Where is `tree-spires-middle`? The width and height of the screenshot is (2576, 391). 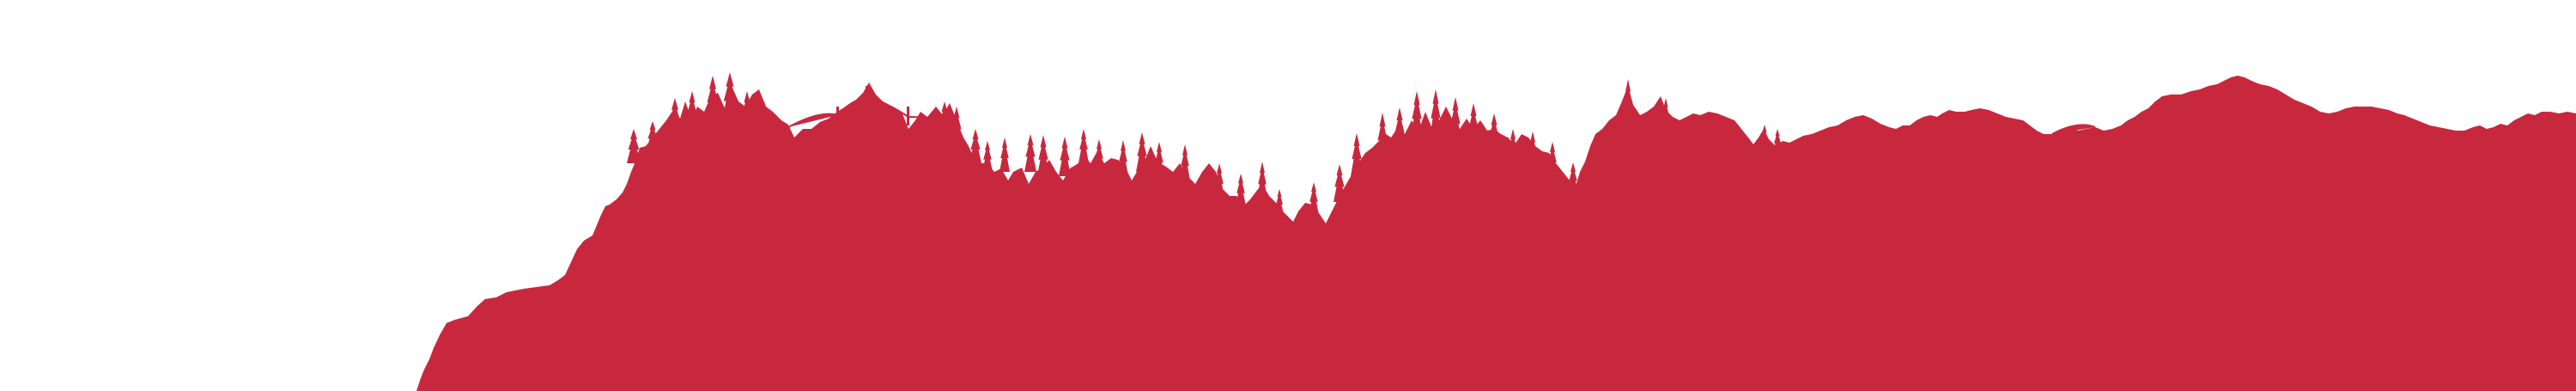 tree-spires-middle is located at coordinates (1396, 152).